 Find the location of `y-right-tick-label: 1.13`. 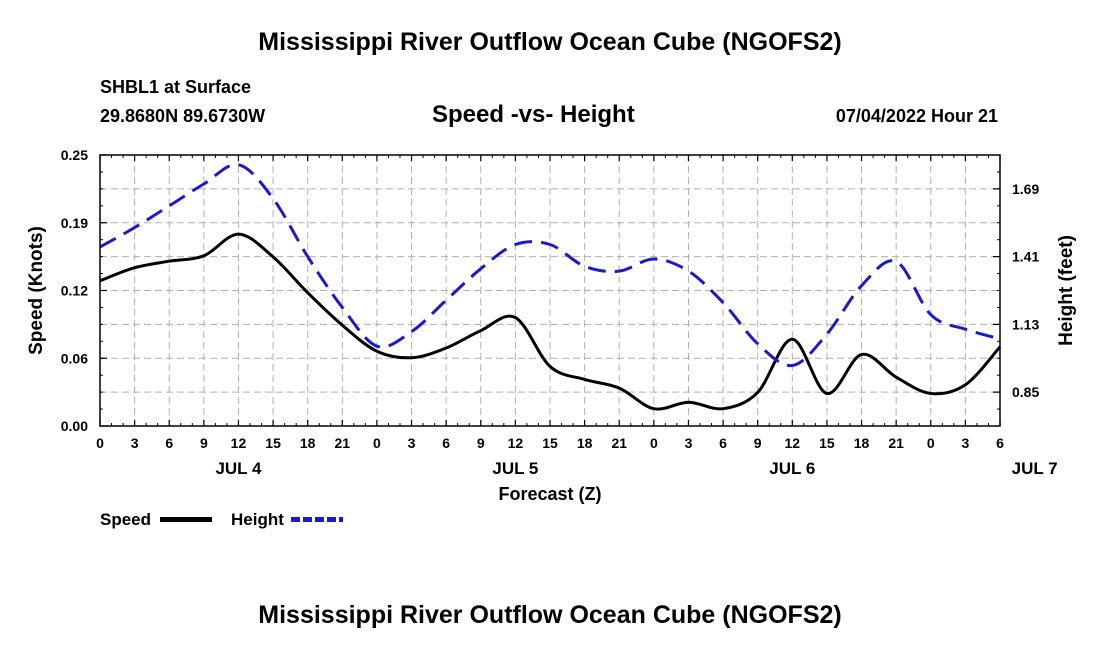

y-right-tick-label: 1.13 is located at coordinates (1025, 324).